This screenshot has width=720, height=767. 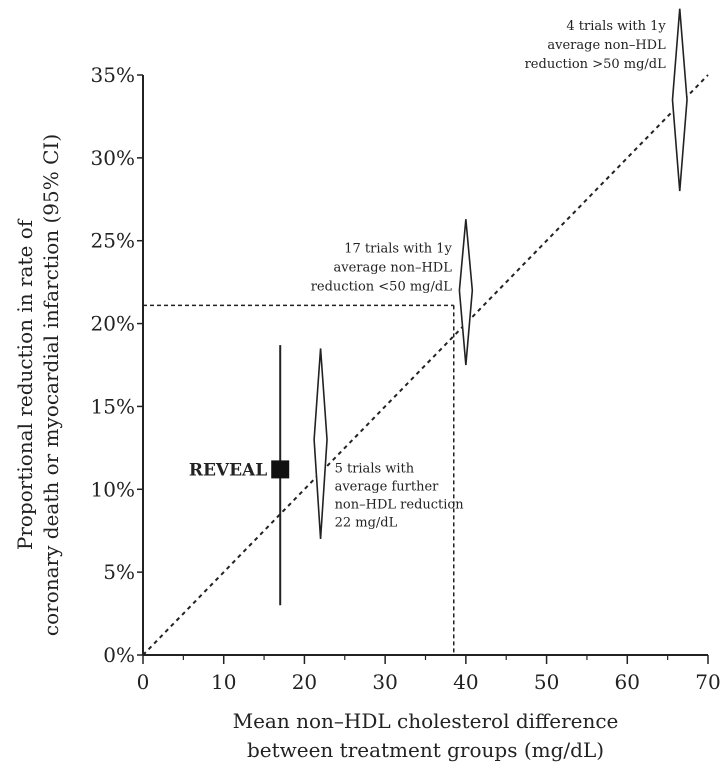 What do you see at coordinates (113, 489) in the screenshot?
I see `y-tick-label: 10%` at bounding box center [113, 489].